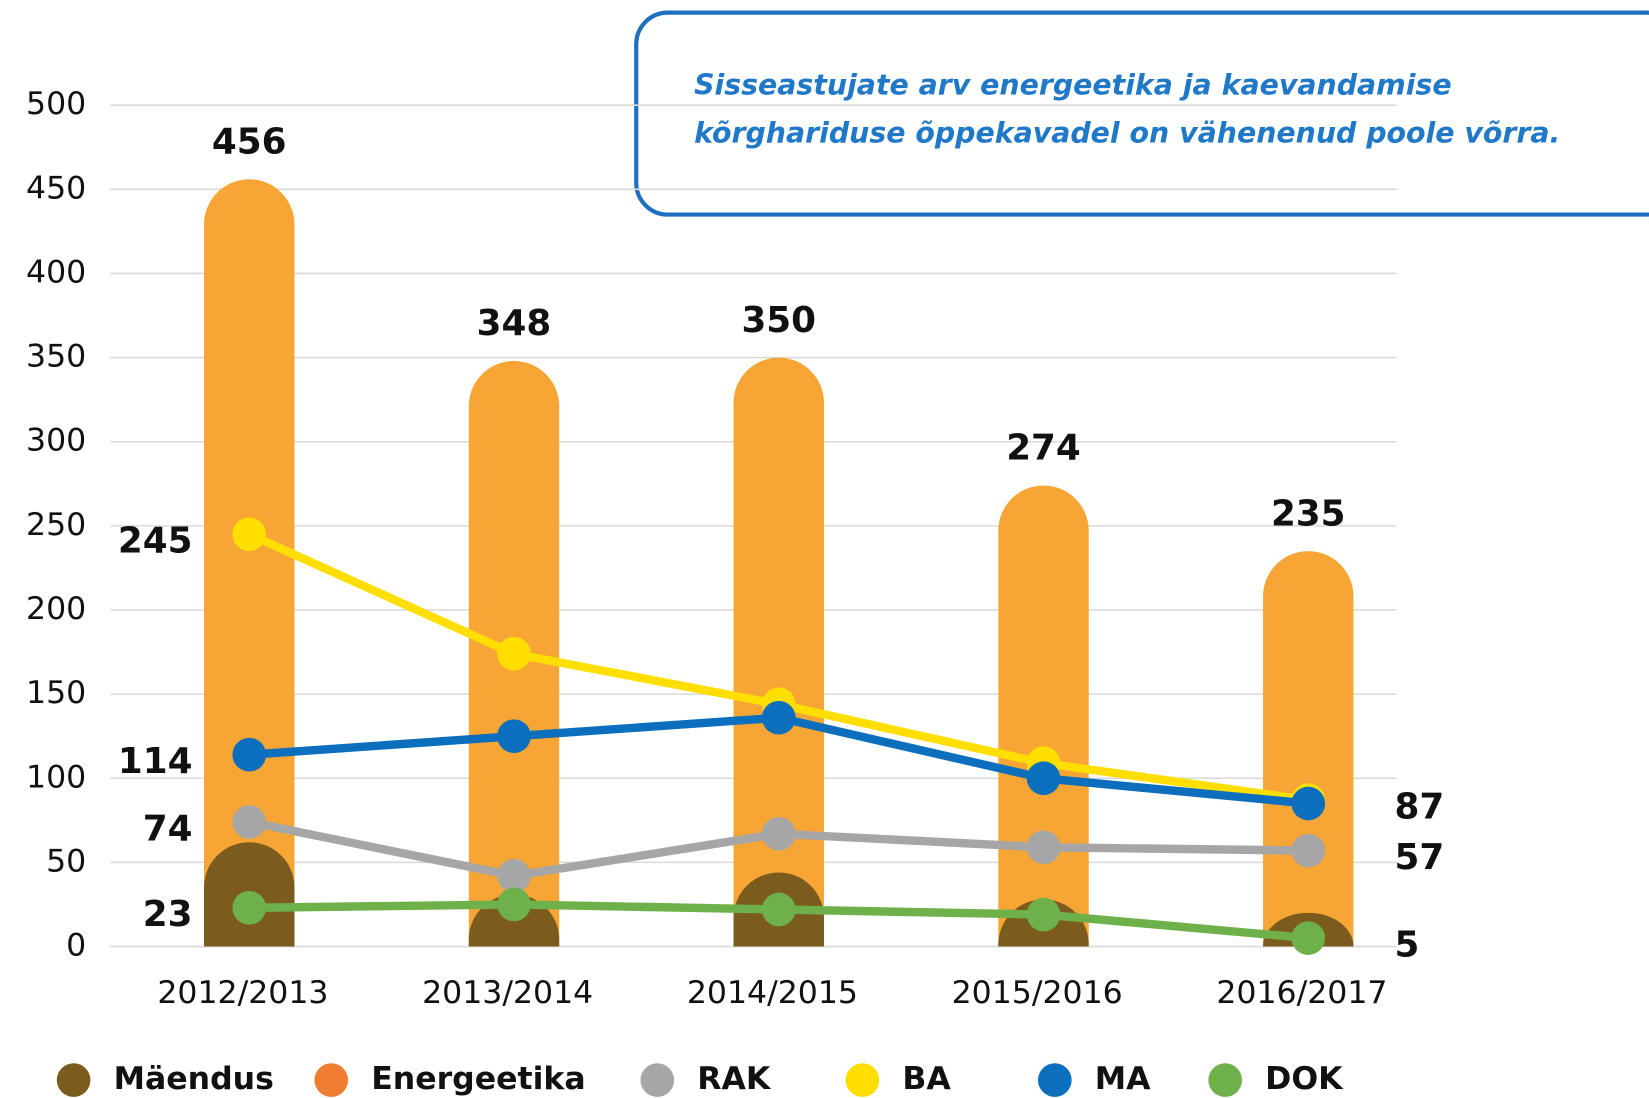 The image size is (1649, 1098). Describe the element at coordinates (1419, 807) in the screenshot. I see `data-label: 87` at that location.